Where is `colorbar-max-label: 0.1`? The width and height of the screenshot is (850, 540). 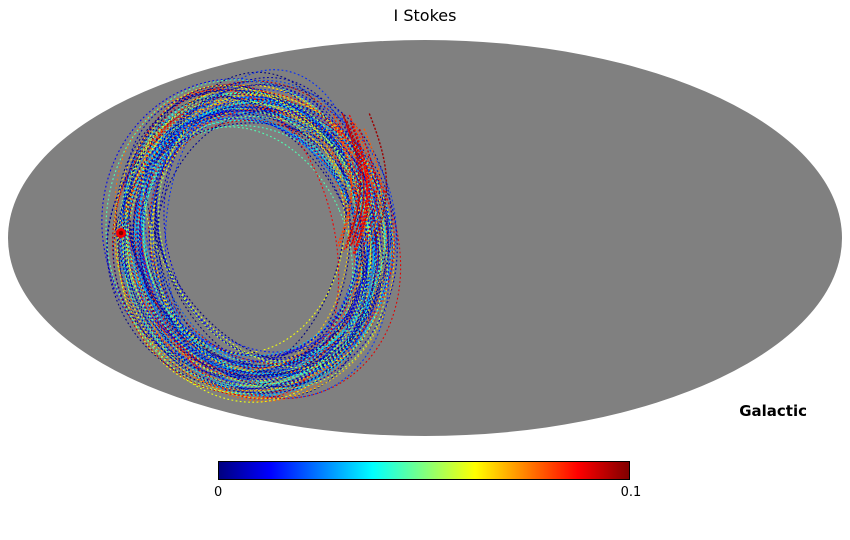 colorbar-max-label: 0.1 is located at coordinates (631, 492).